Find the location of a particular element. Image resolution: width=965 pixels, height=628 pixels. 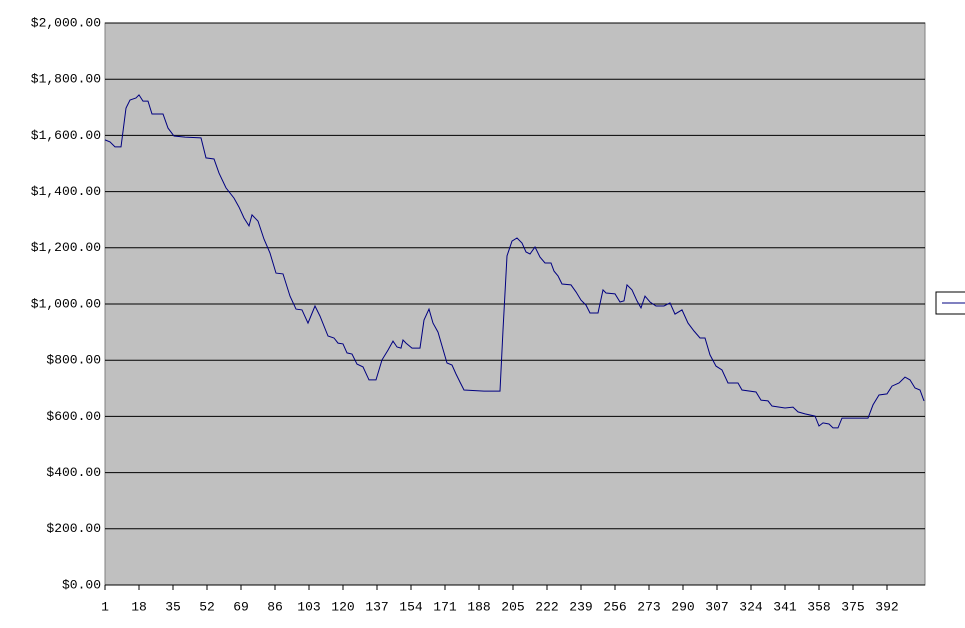

x-tick-label: 137 is located at coordinates (376, 606).